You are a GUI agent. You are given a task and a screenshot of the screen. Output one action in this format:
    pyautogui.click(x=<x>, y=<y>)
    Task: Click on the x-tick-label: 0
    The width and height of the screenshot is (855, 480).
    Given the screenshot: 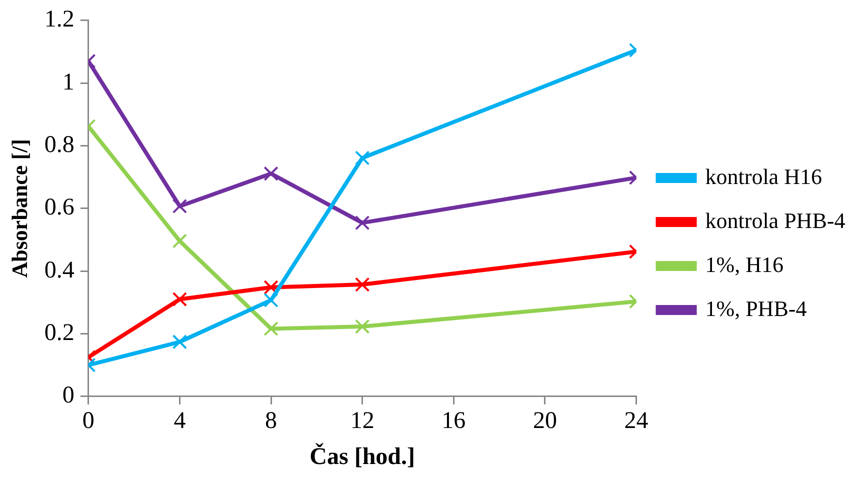 What is the action you would take?
    pyautogui.click(x=88, y=421)
    